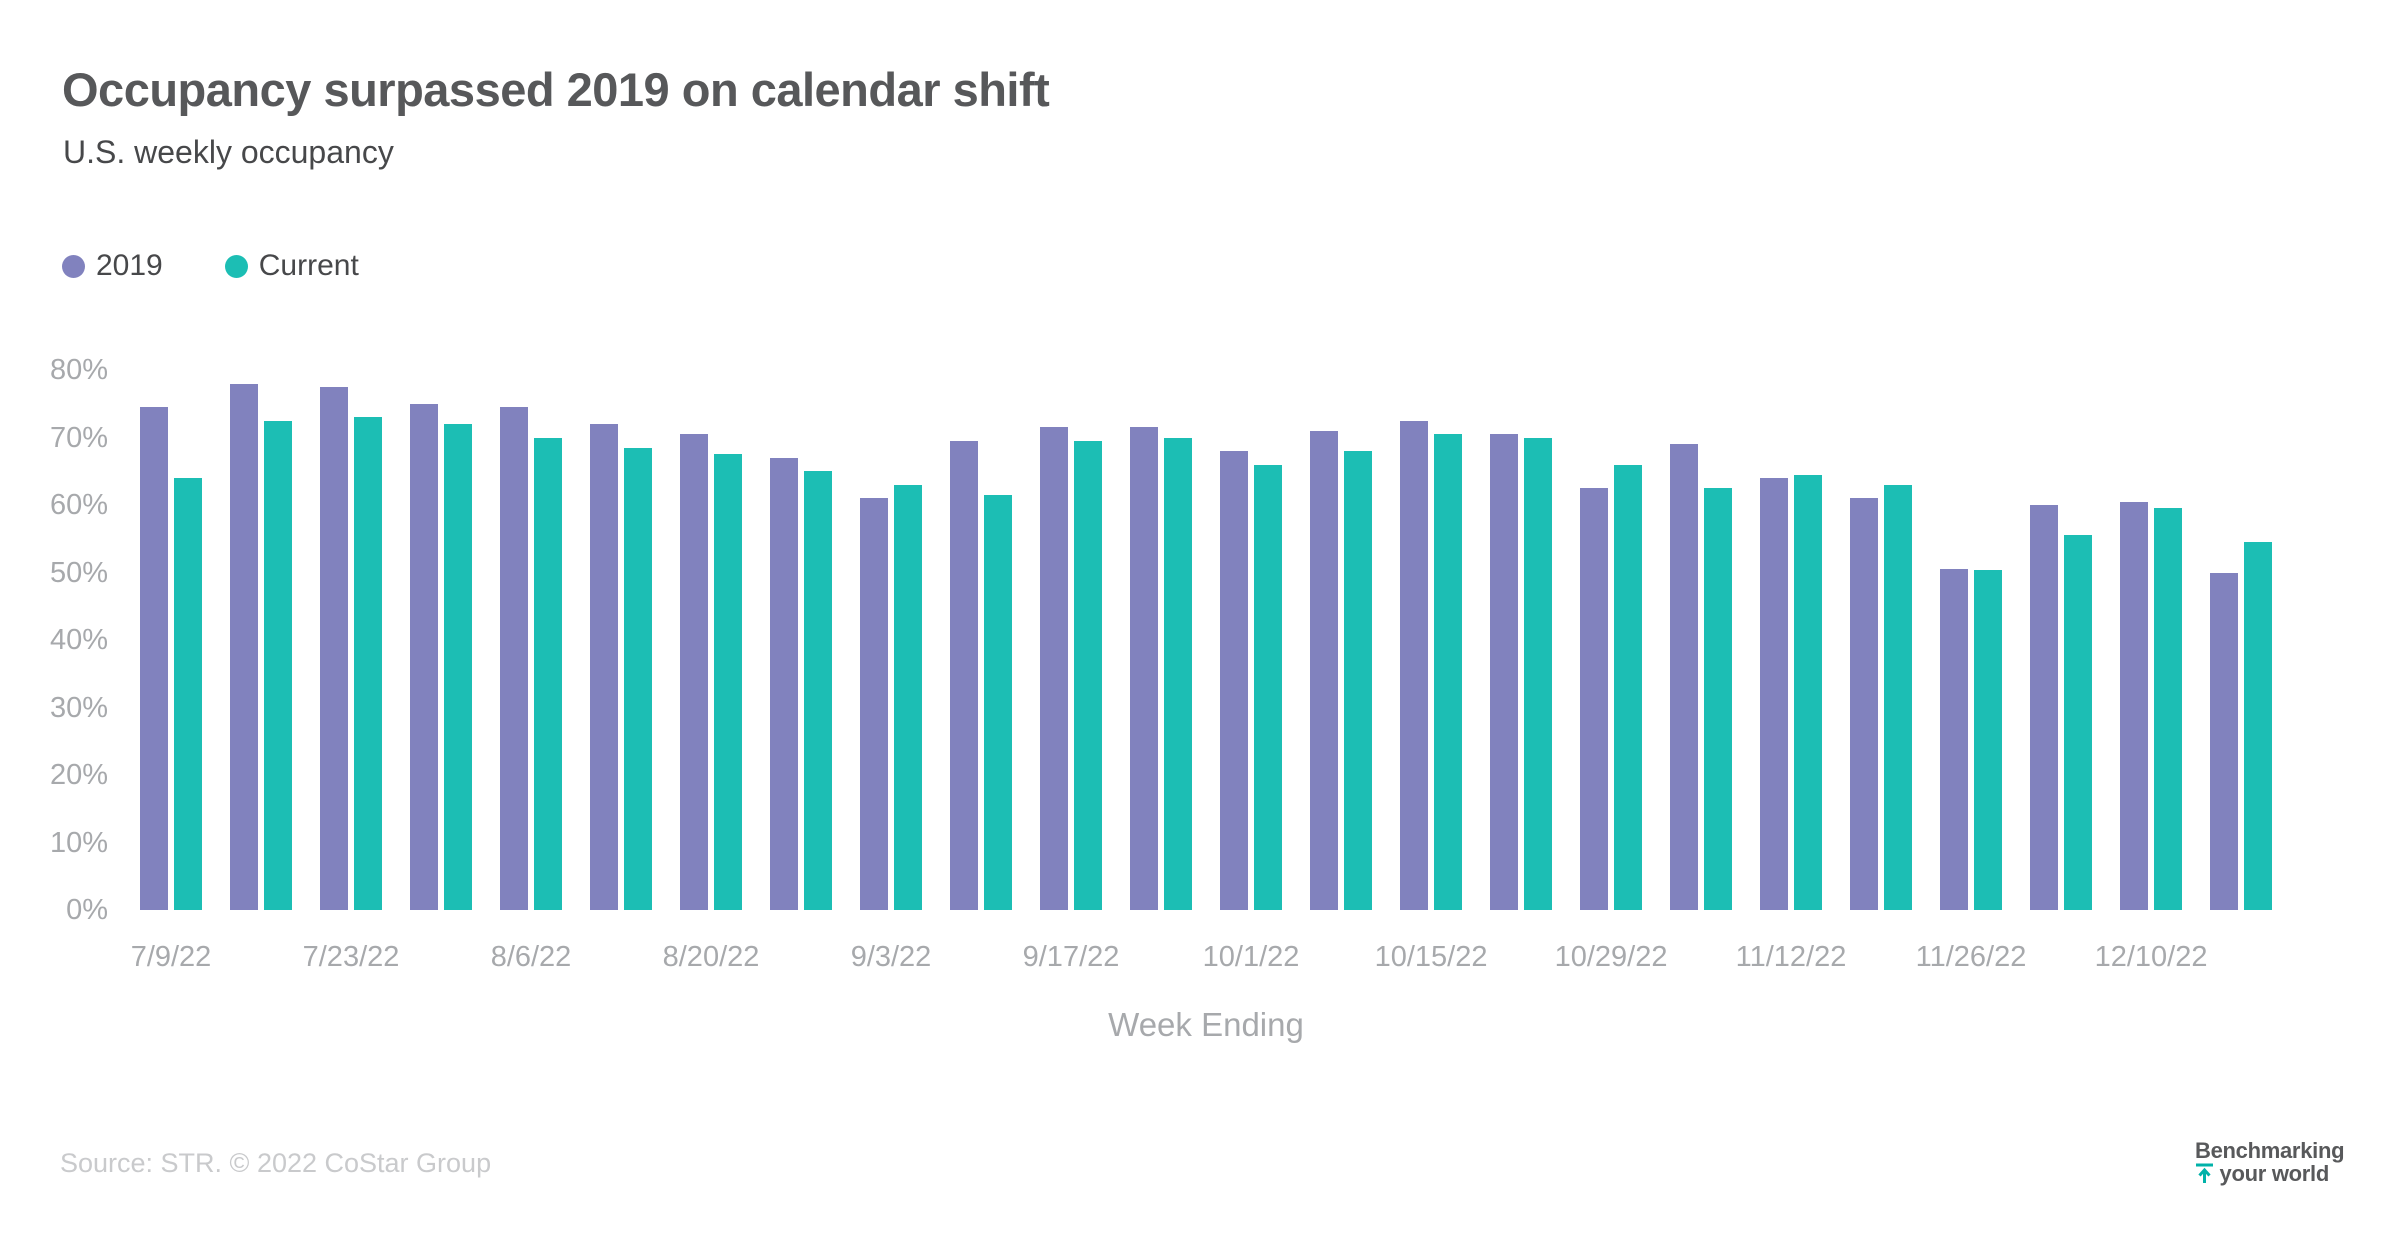 The width and height of the screenshot is (2400, 1256). I want to click on bar-current-10/29/22, so click(1628, 687).